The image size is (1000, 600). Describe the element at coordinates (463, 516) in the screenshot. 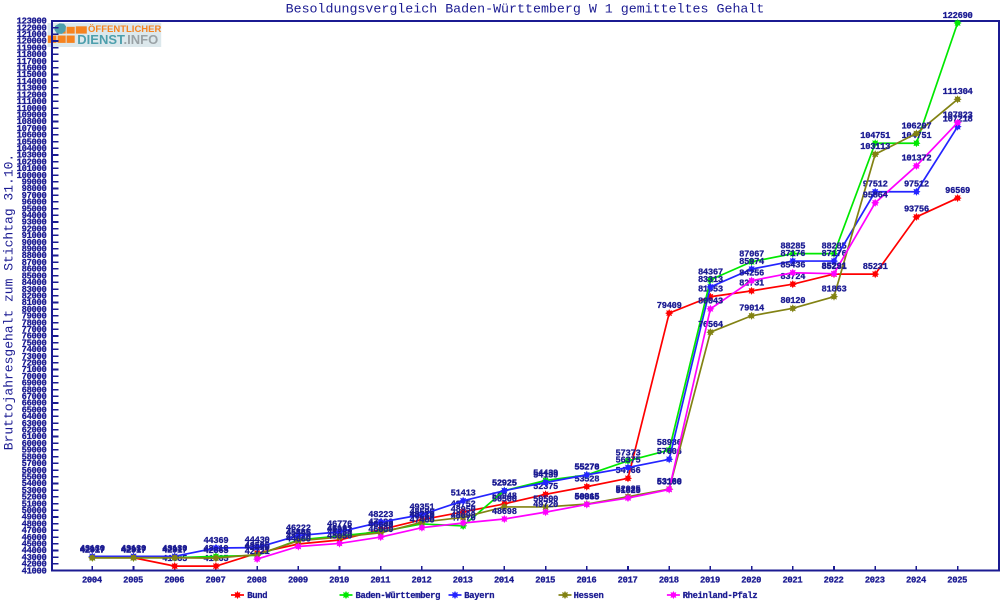

I see `svg-text: 48098` at that location.